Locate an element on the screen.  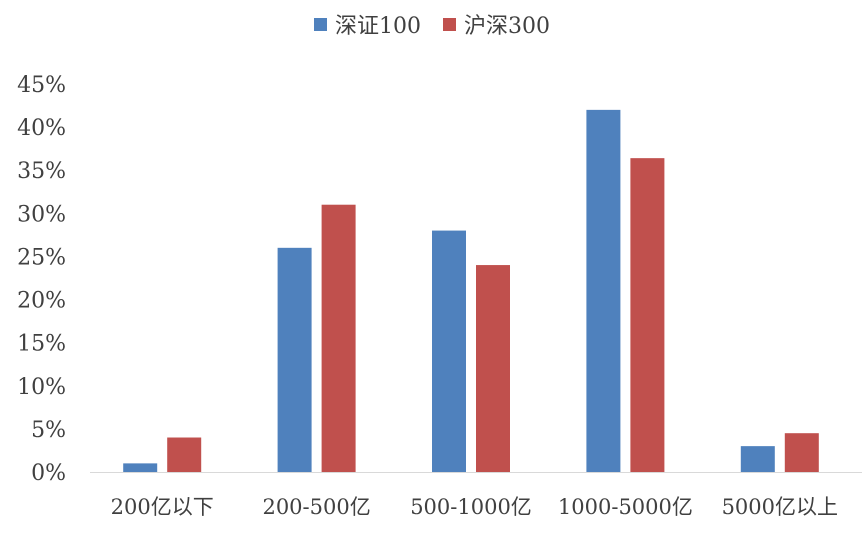
legend-item-series-2: 沪深300 is located at coordinates (496, 24).